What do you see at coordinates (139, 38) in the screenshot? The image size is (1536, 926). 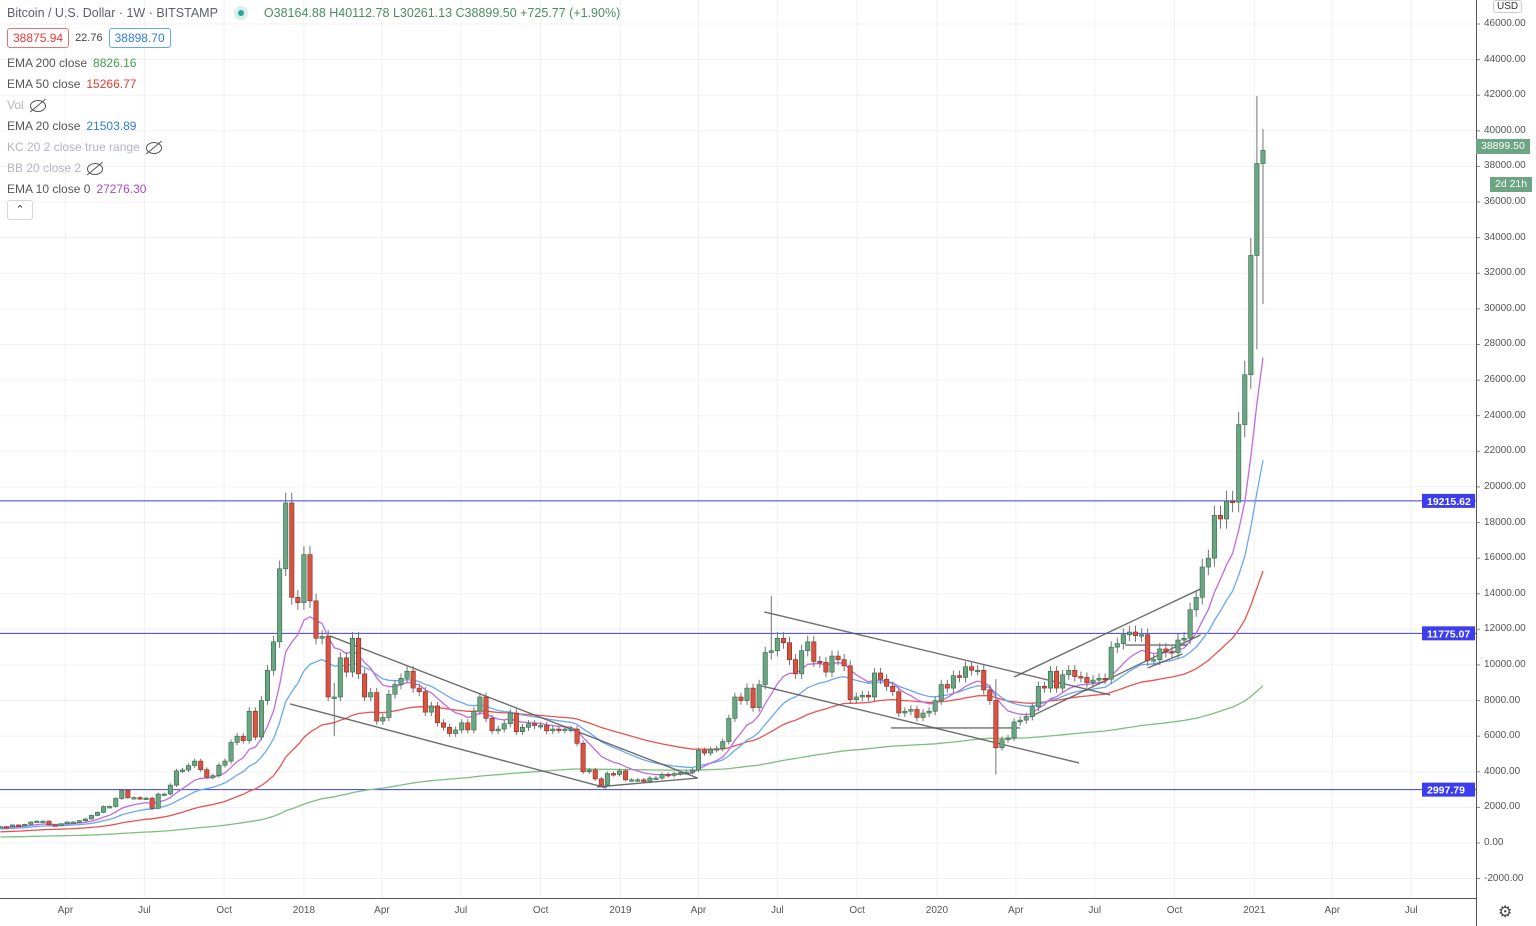 I see `buy-button: 38898.70` at bounding box center [139, 38].